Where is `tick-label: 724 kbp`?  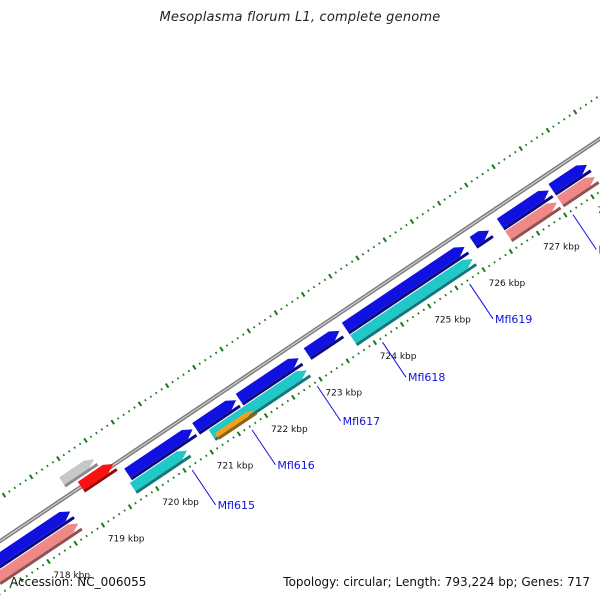
tick-label: 724 kbp is located at coordinates (398, 357).